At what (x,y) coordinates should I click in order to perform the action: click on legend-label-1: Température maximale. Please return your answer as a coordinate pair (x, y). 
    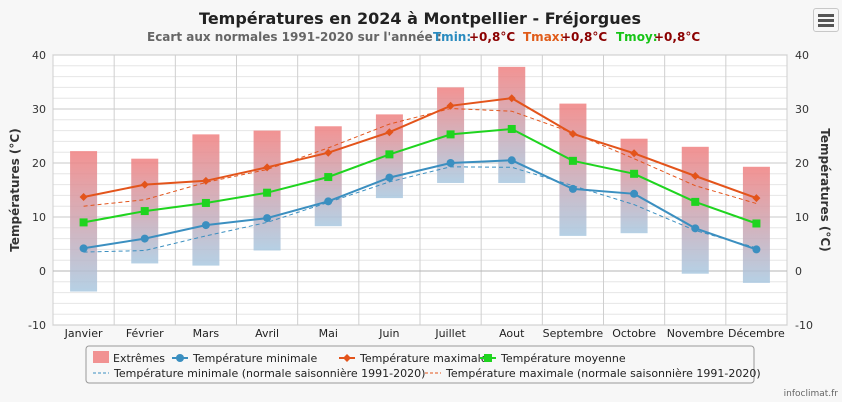
    Looking at the image, I should click on (423, 358).